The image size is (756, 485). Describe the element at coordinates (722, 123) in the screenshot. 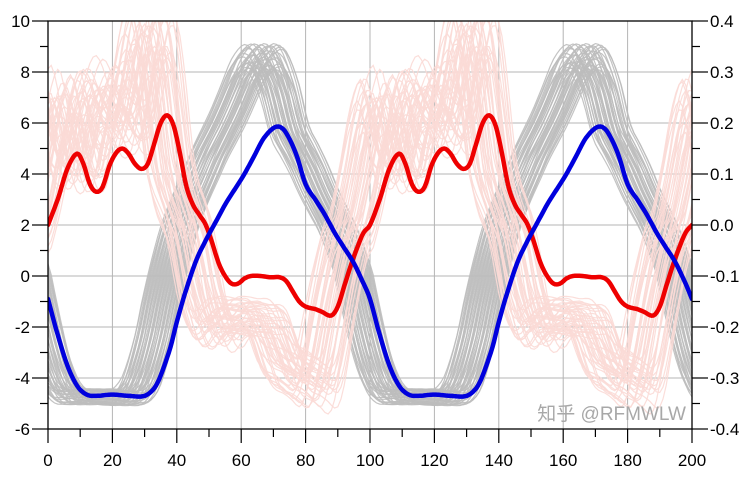

I see `y2-tick-label: 0.2` at that location.